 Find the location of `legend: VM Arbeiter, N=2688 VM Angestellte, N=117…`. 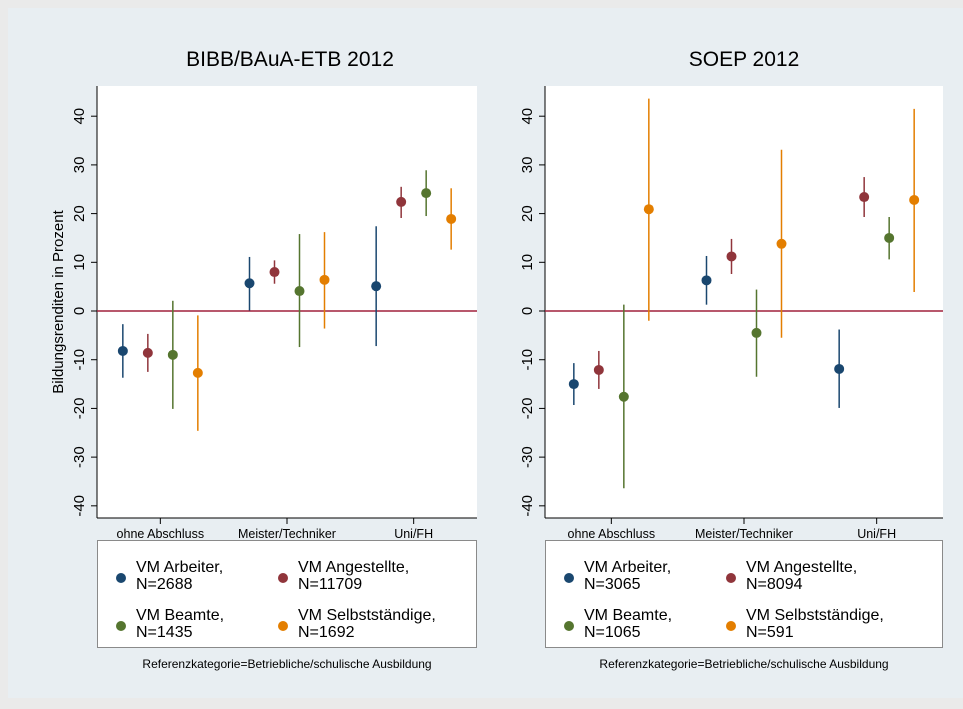

legend: VM Arbeiter, N=2688 VM Angestellte, N=117… is located at coordinates (287, 594).